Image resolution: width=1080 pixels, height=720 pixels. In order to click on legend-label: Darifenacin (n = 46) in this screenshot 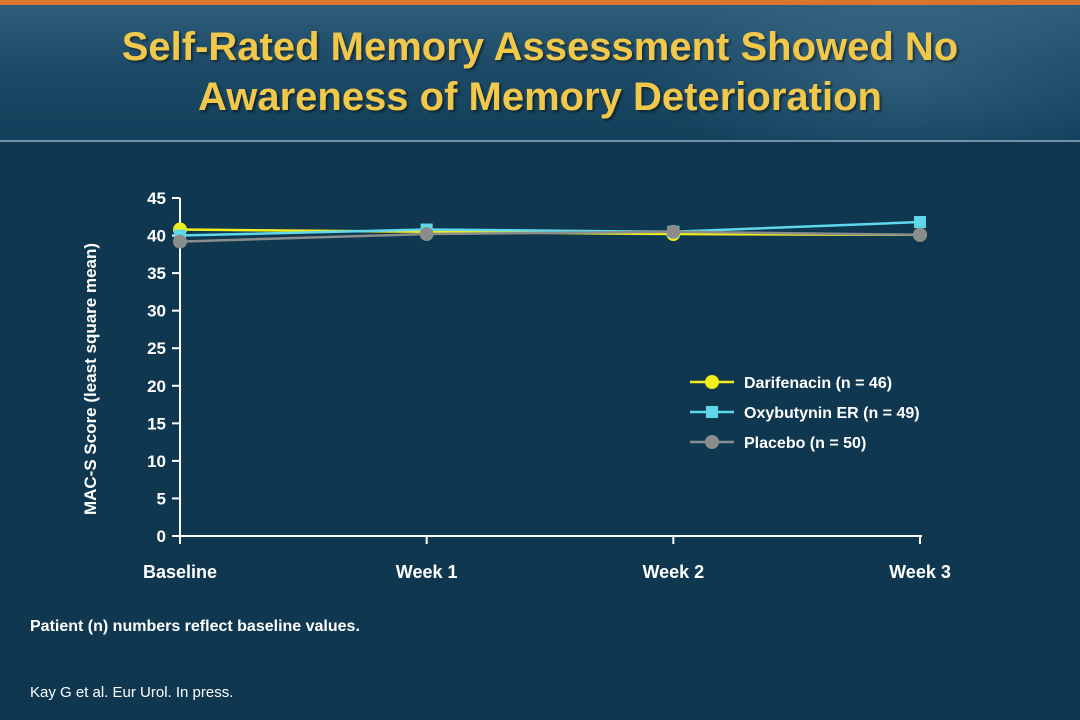, I will do `click(818, 383)`.